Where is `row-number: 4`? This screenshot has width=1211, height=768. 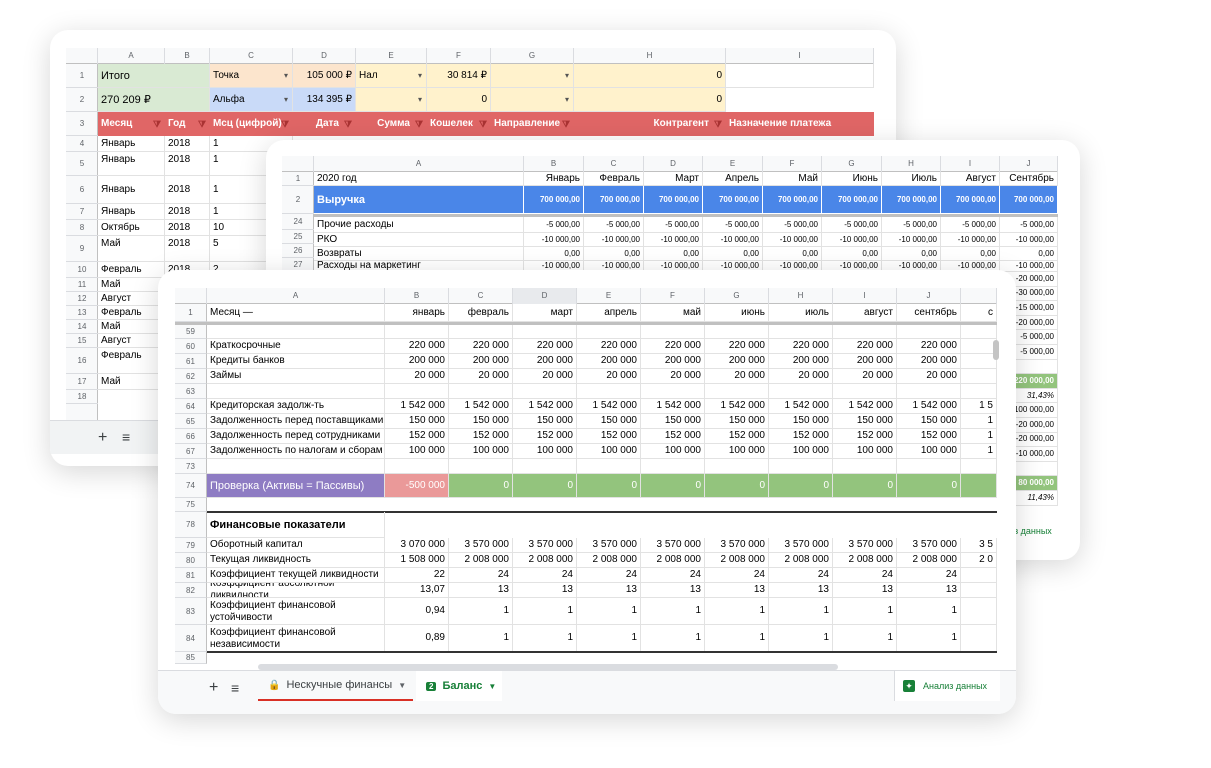
row-number: 4 is located at coordinates (82, 144).